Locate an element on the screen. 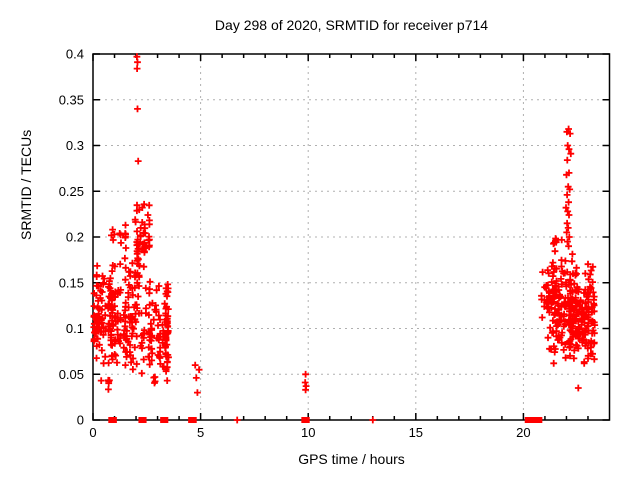 This screenshot has height=480, width=640. y-tick-label: 0.15 is located at coordinates (71, 282).